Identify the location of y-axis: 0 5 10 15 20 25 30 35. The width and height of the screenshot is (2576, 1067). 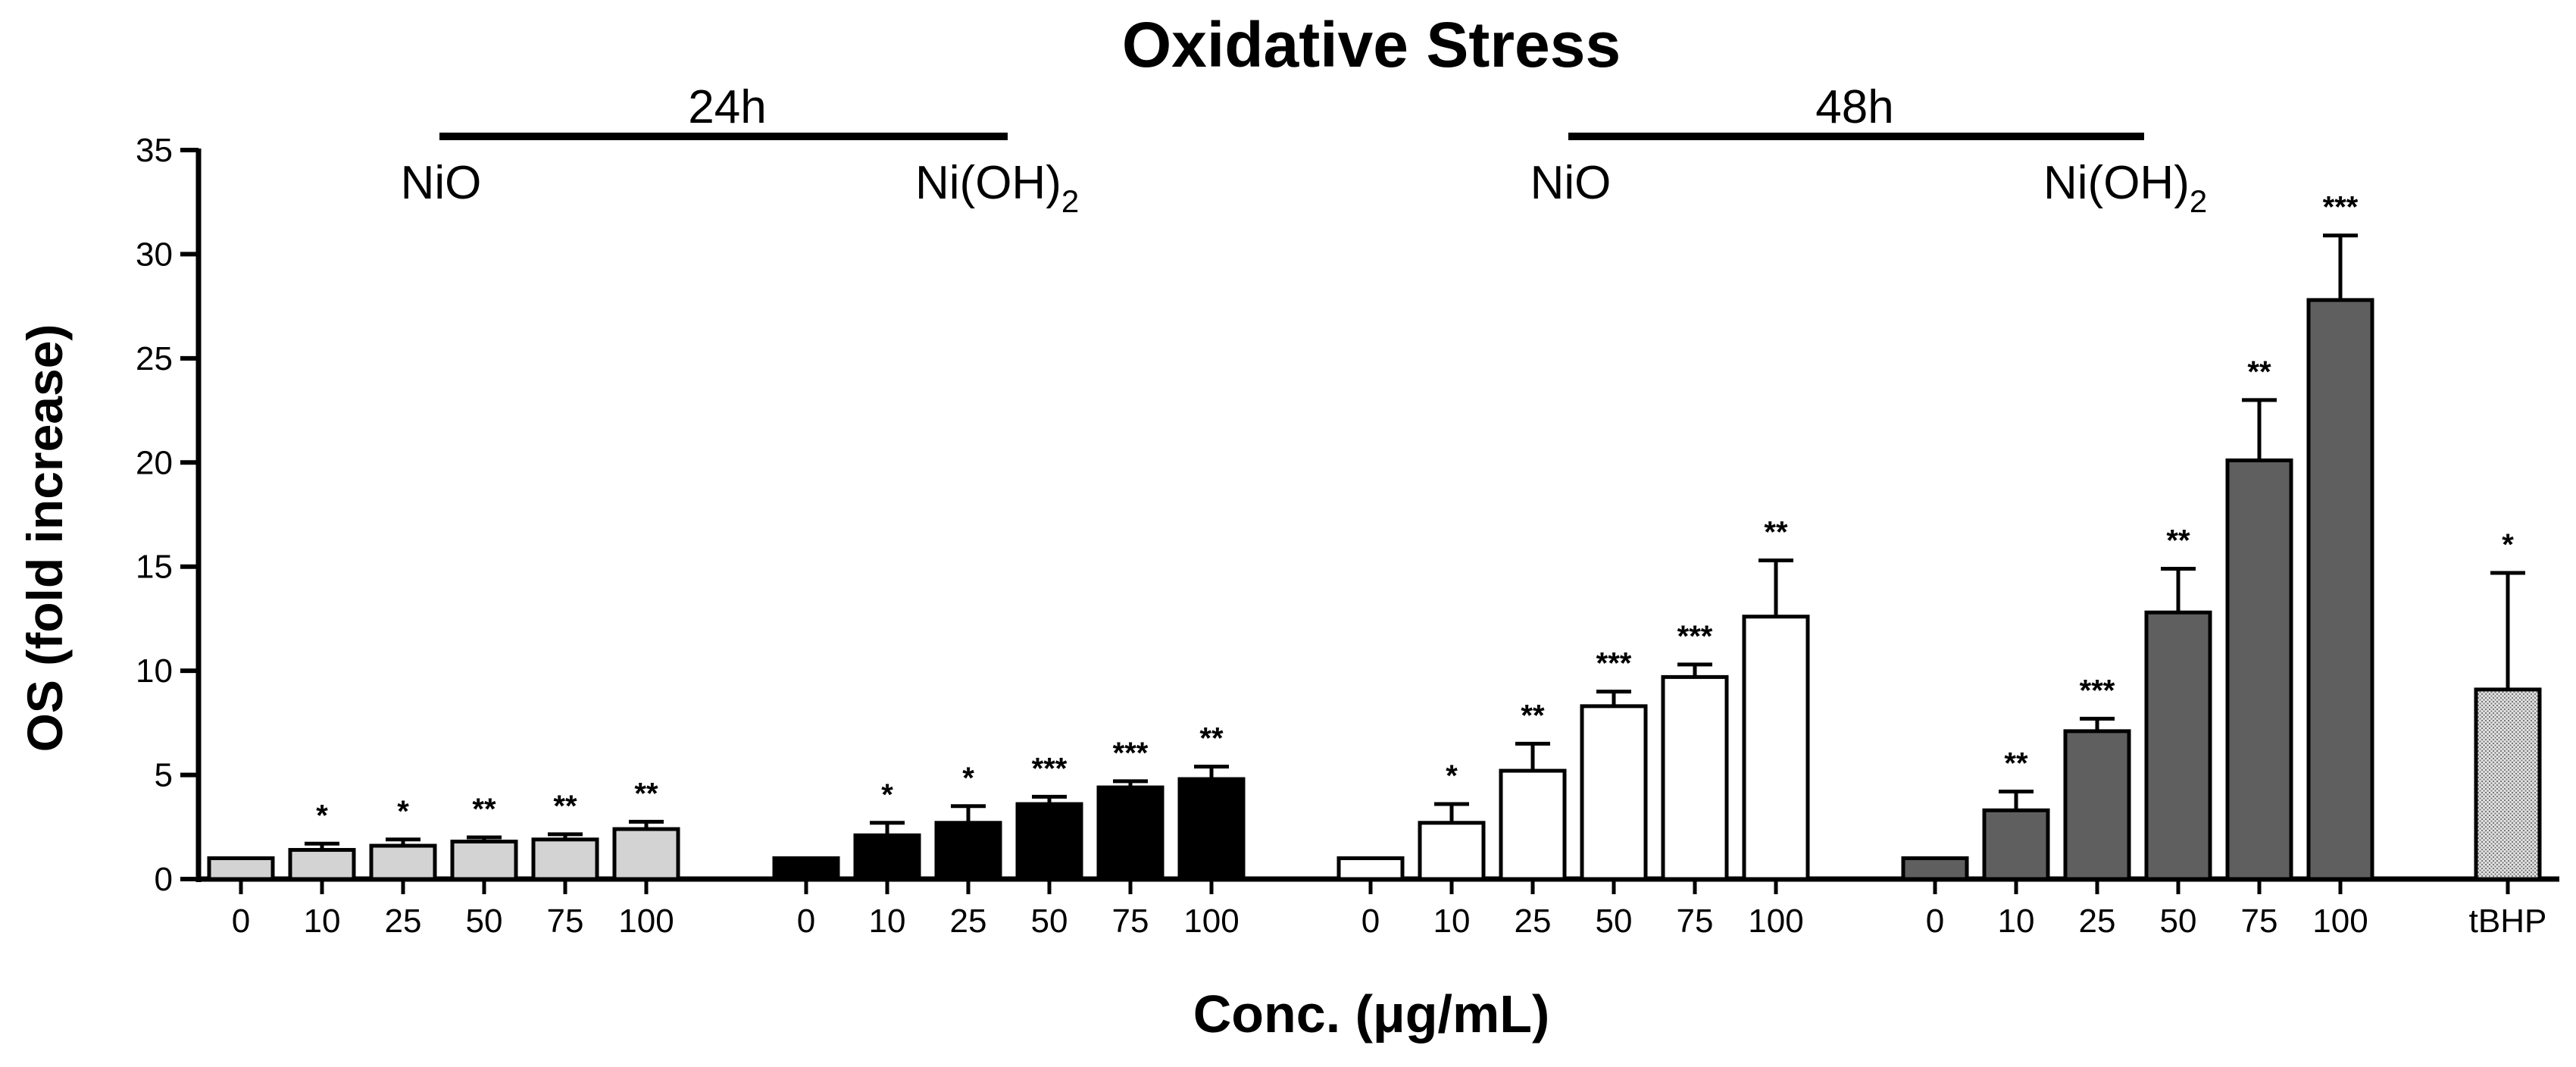
(169, 515).